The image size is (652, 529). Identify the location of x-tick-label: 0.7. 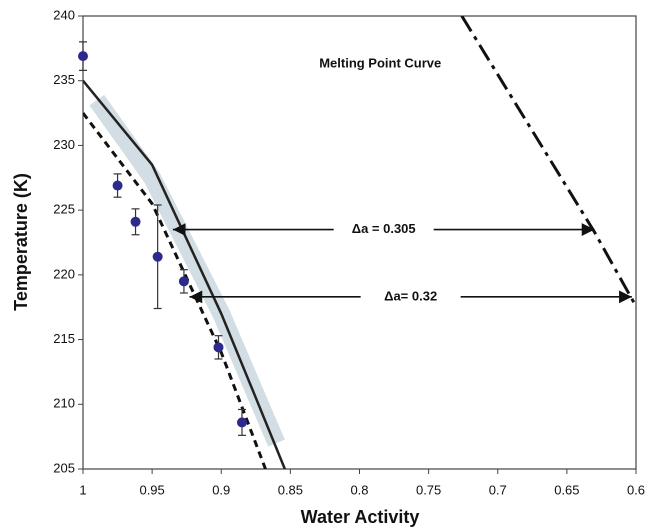
(498, 489).